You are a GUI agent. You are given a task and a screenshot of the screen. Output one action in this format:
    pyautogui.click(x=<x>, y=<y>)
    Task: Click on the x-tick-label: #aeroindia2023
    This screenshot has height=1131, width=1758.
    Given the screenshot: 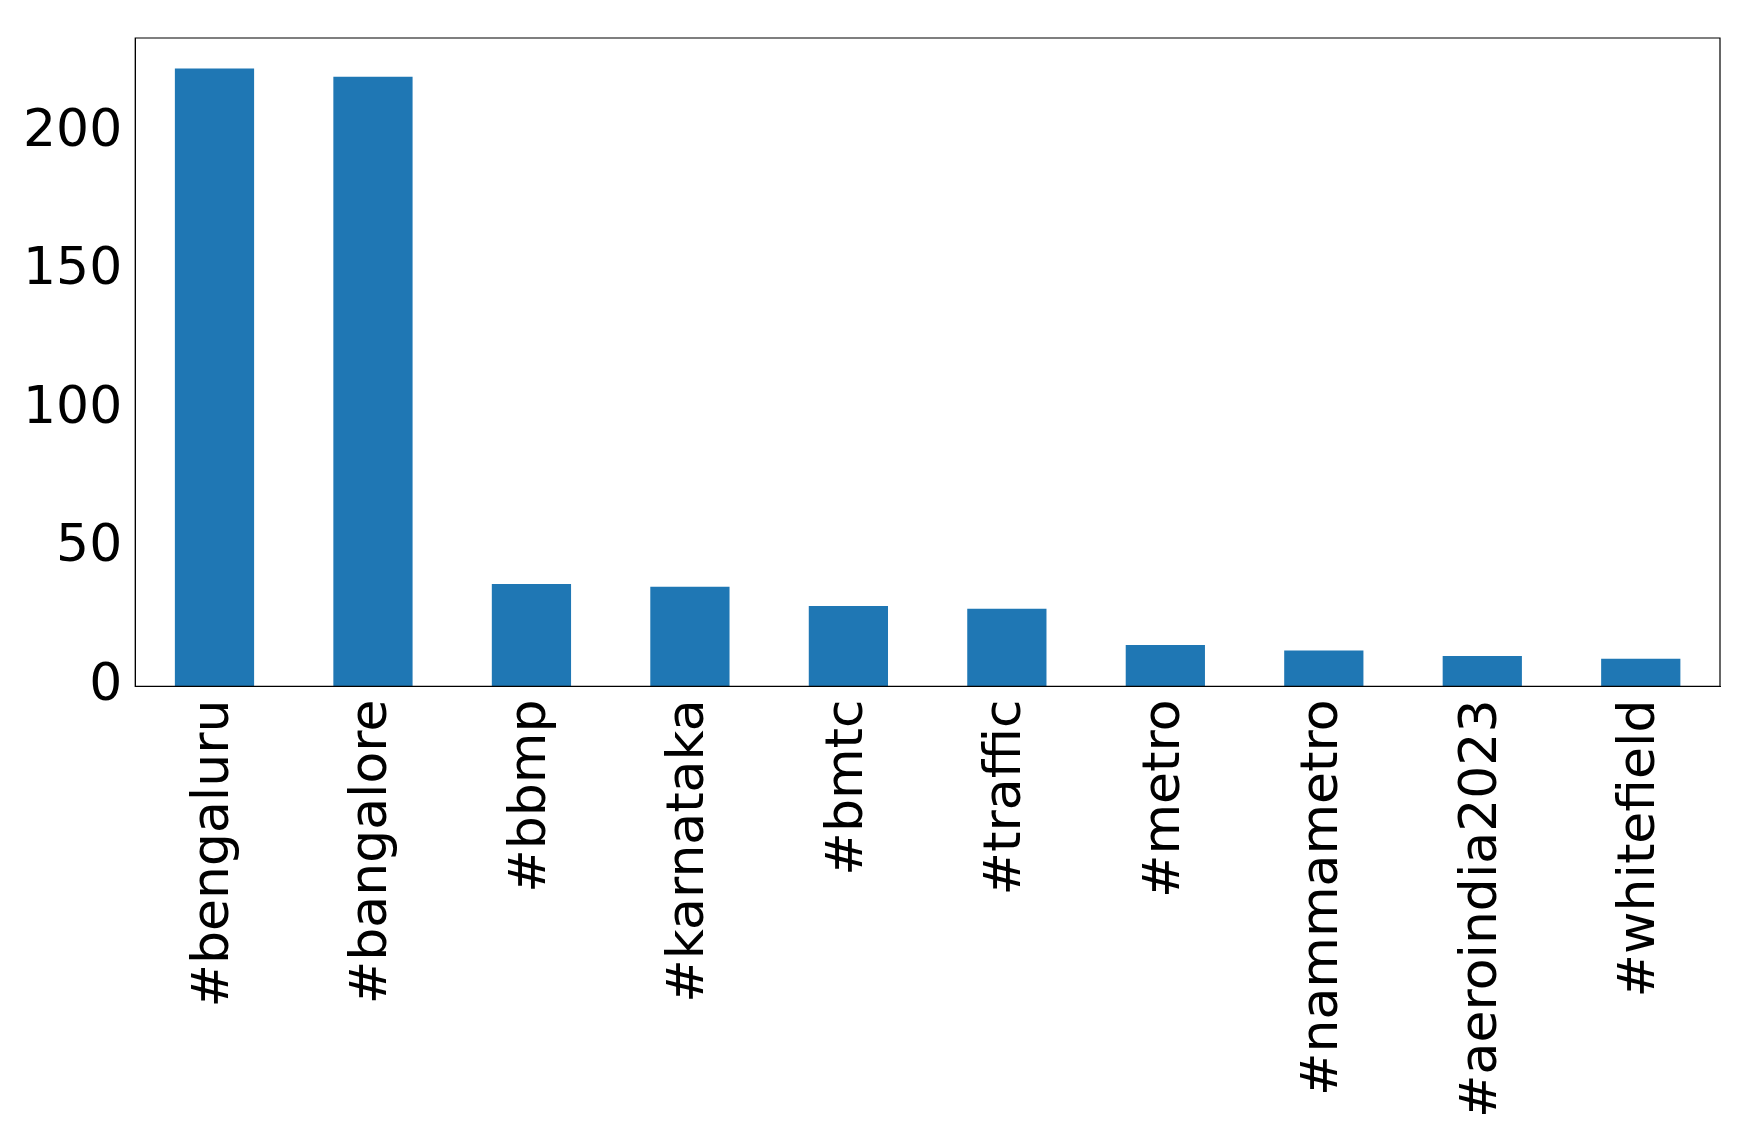 What is the action you would take?
    pyautogui.click(x=1477, y=909)
    